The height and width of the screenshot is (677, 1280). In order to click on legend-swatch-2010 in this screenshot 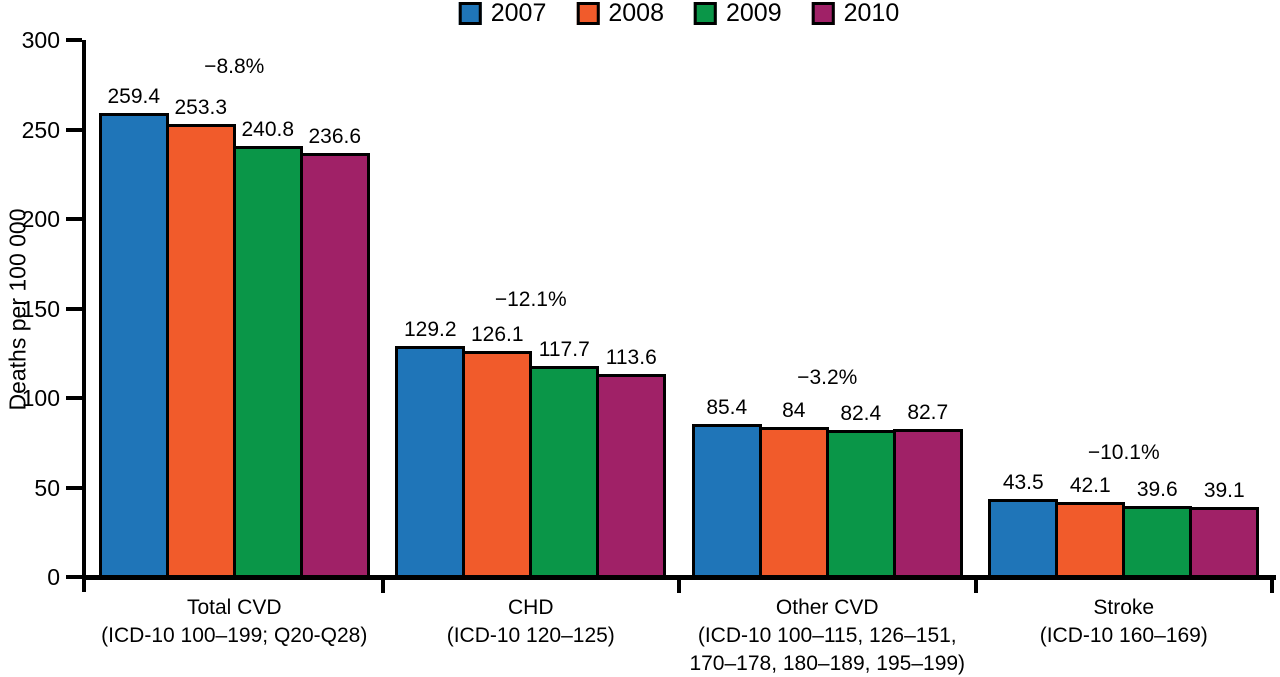, I will do `click(823, 13)`.